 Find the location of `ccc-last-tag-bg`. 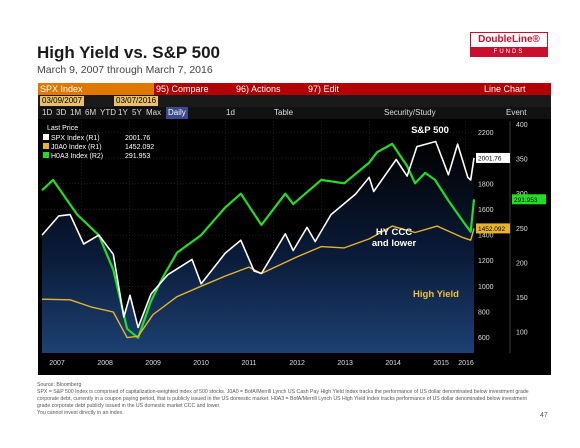

ccc-last-tag-bg is located at coordinates (529, 199).